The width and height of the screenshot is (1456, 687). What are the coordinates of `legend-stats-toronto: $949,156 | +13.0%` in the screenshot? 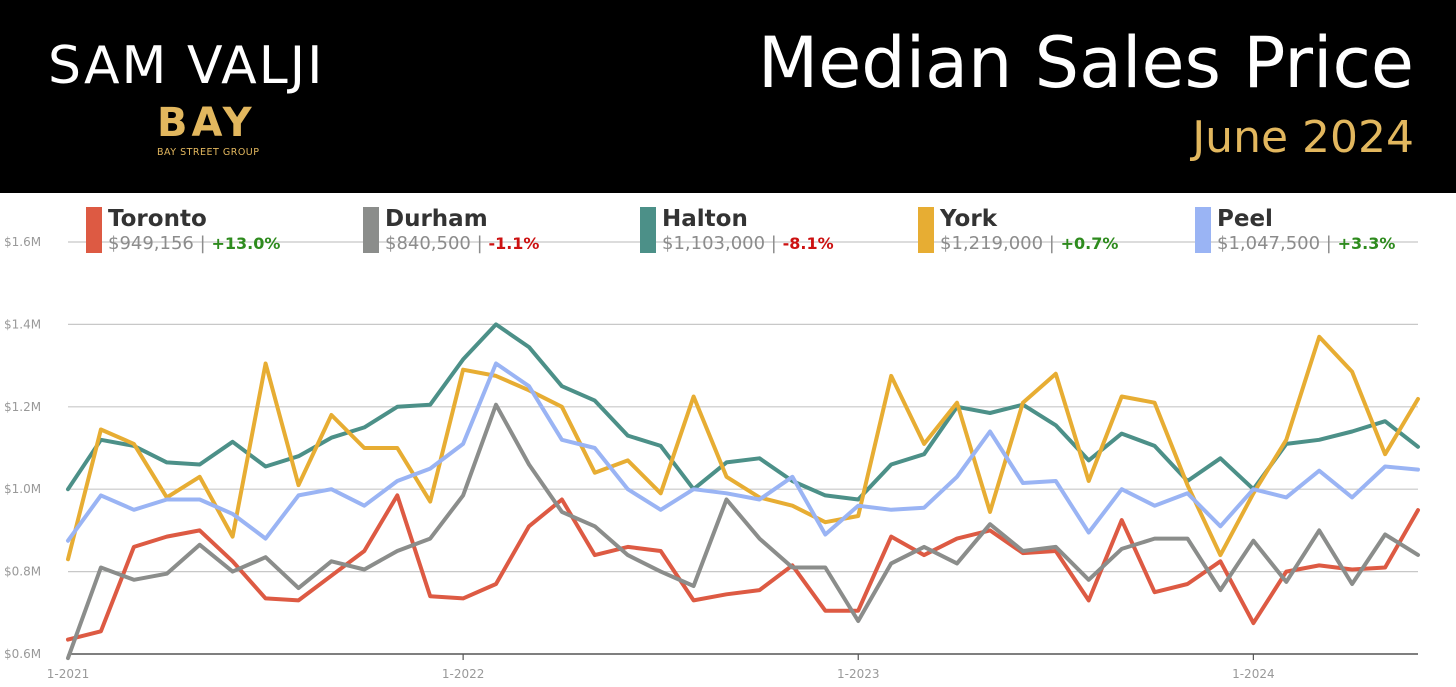 It's located at (194, 243).